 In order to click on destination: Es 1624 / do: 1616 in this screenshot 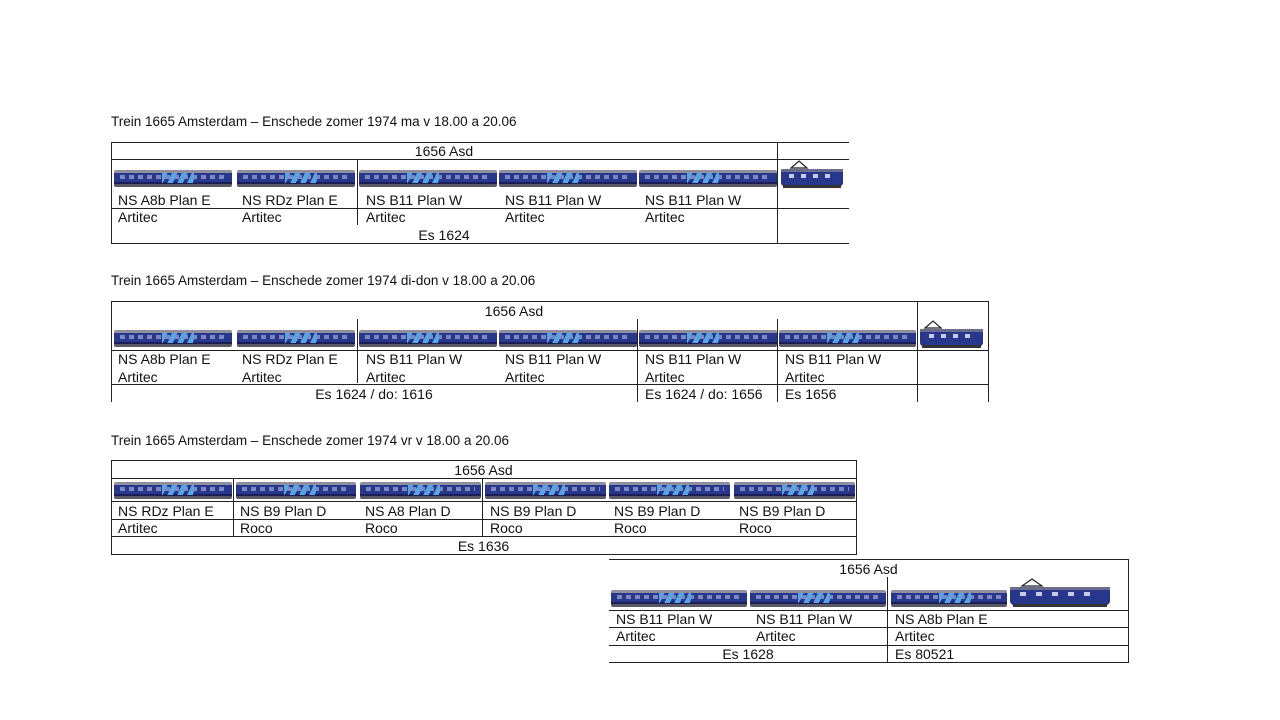, I will do `click(374, 394)`.